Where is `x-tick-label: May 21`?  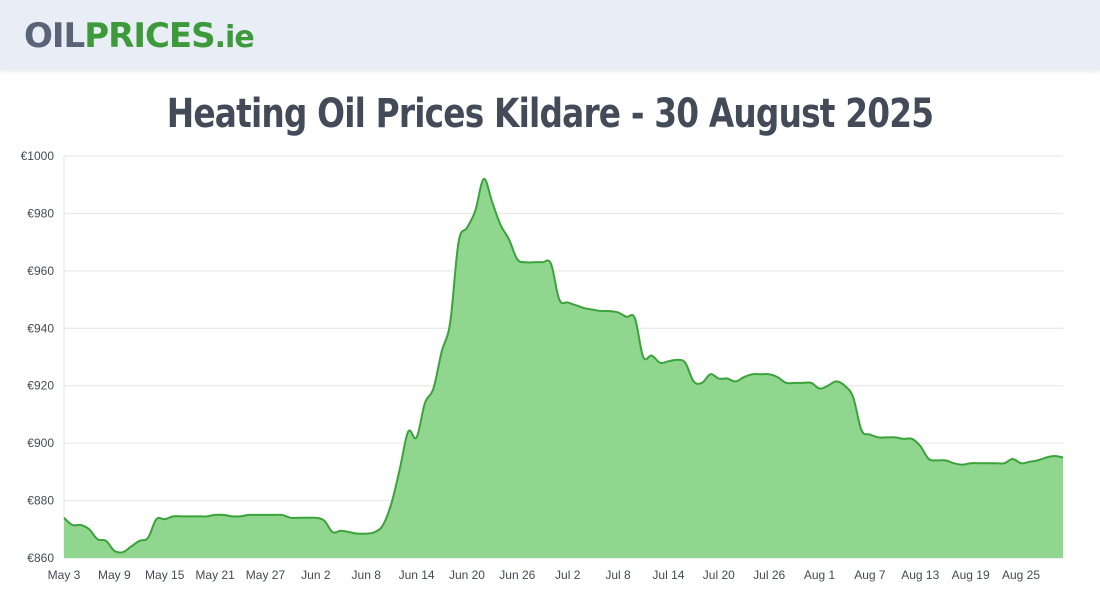 x-tick-label: May 21 is located at coordinates (215, 575).